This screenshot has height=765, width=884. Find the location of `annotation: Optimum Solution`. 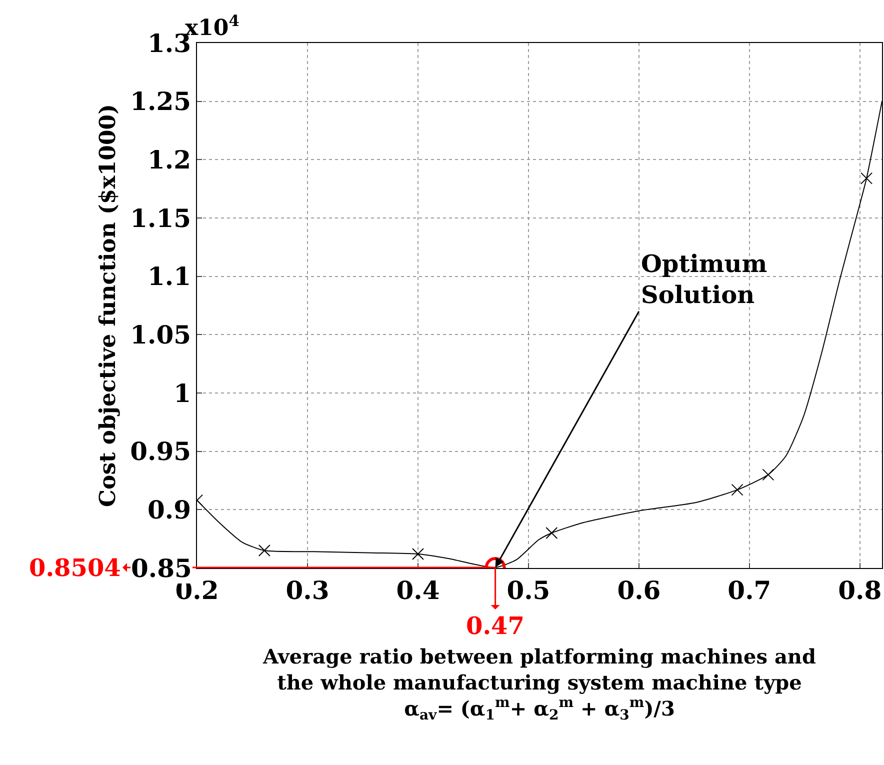

annotation: Optimum Solution is located at coordinates (704, 279).